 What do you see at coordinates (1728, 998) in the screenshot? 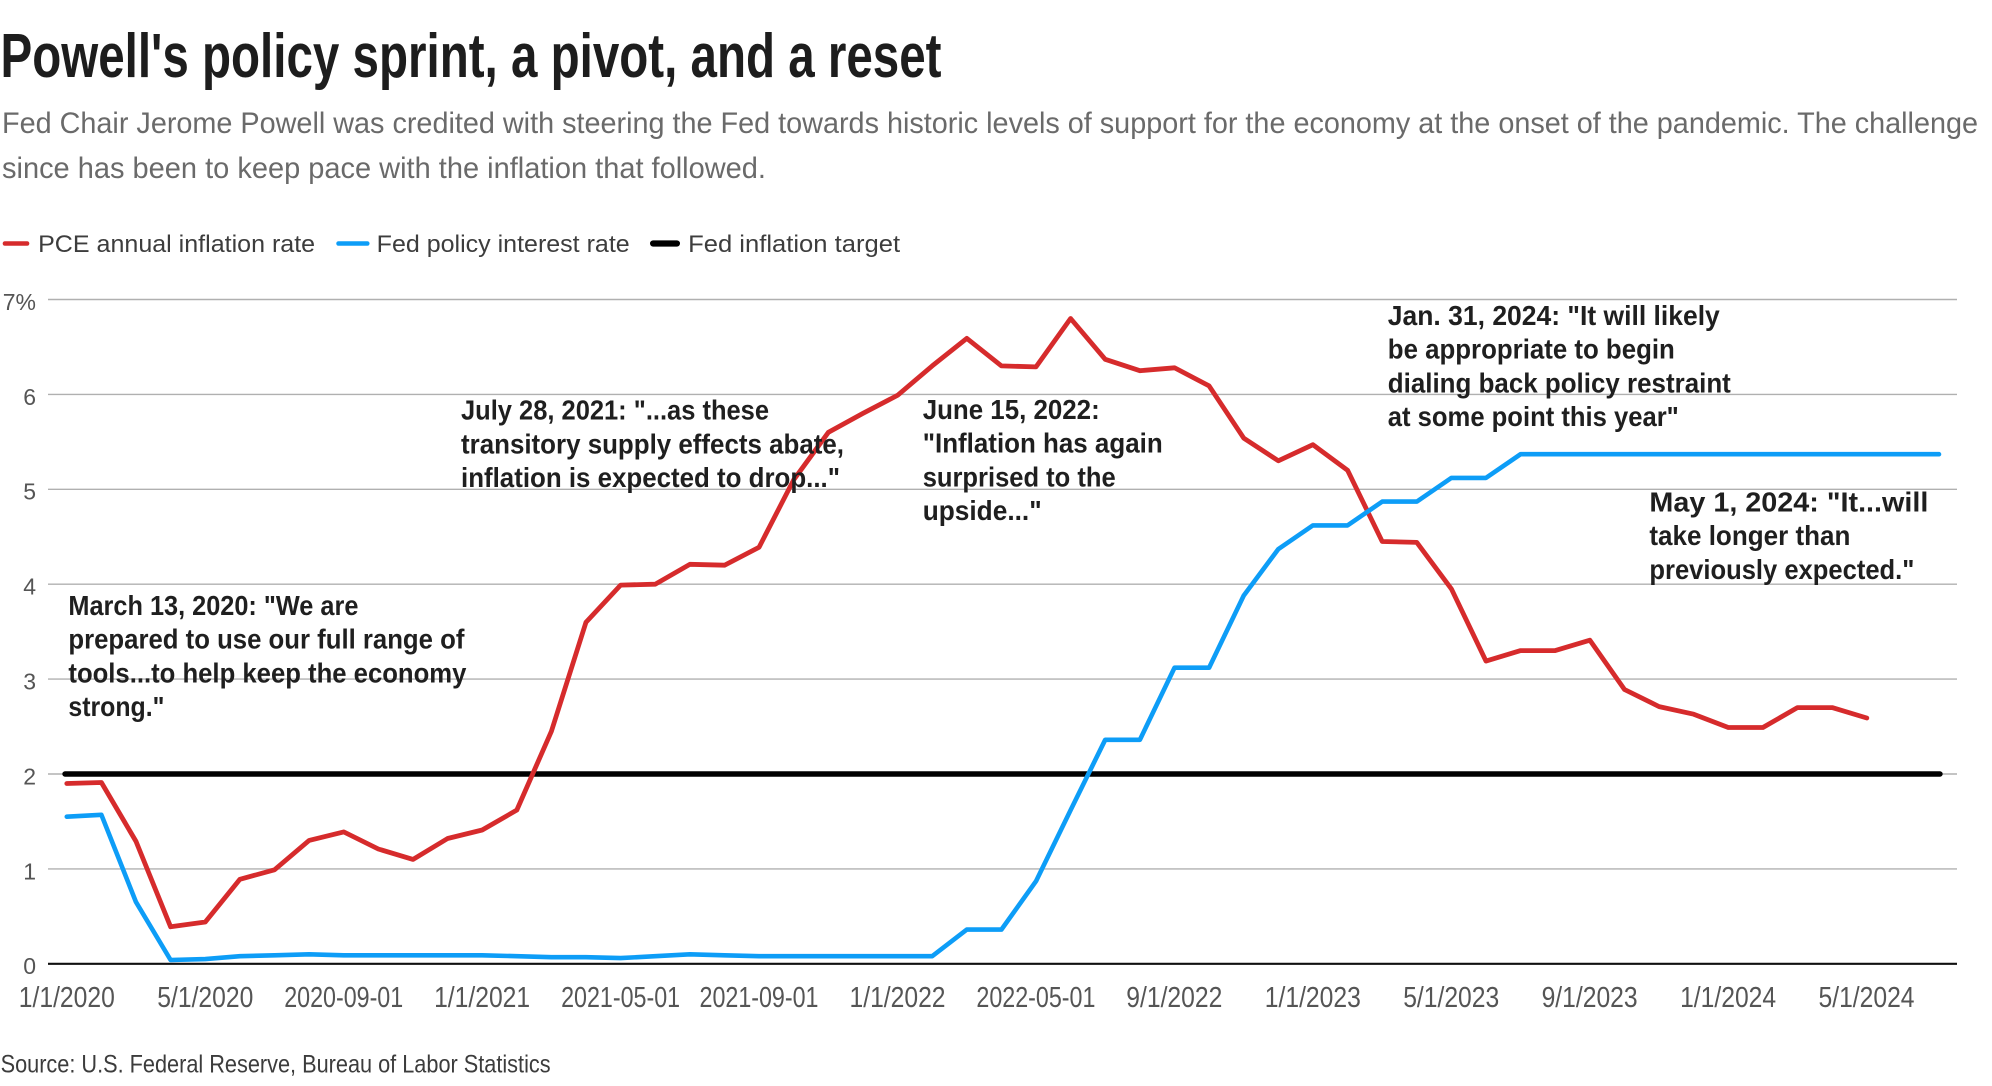
I see `svg-text: 1/1/2024` at bounding box center [1728, 998].